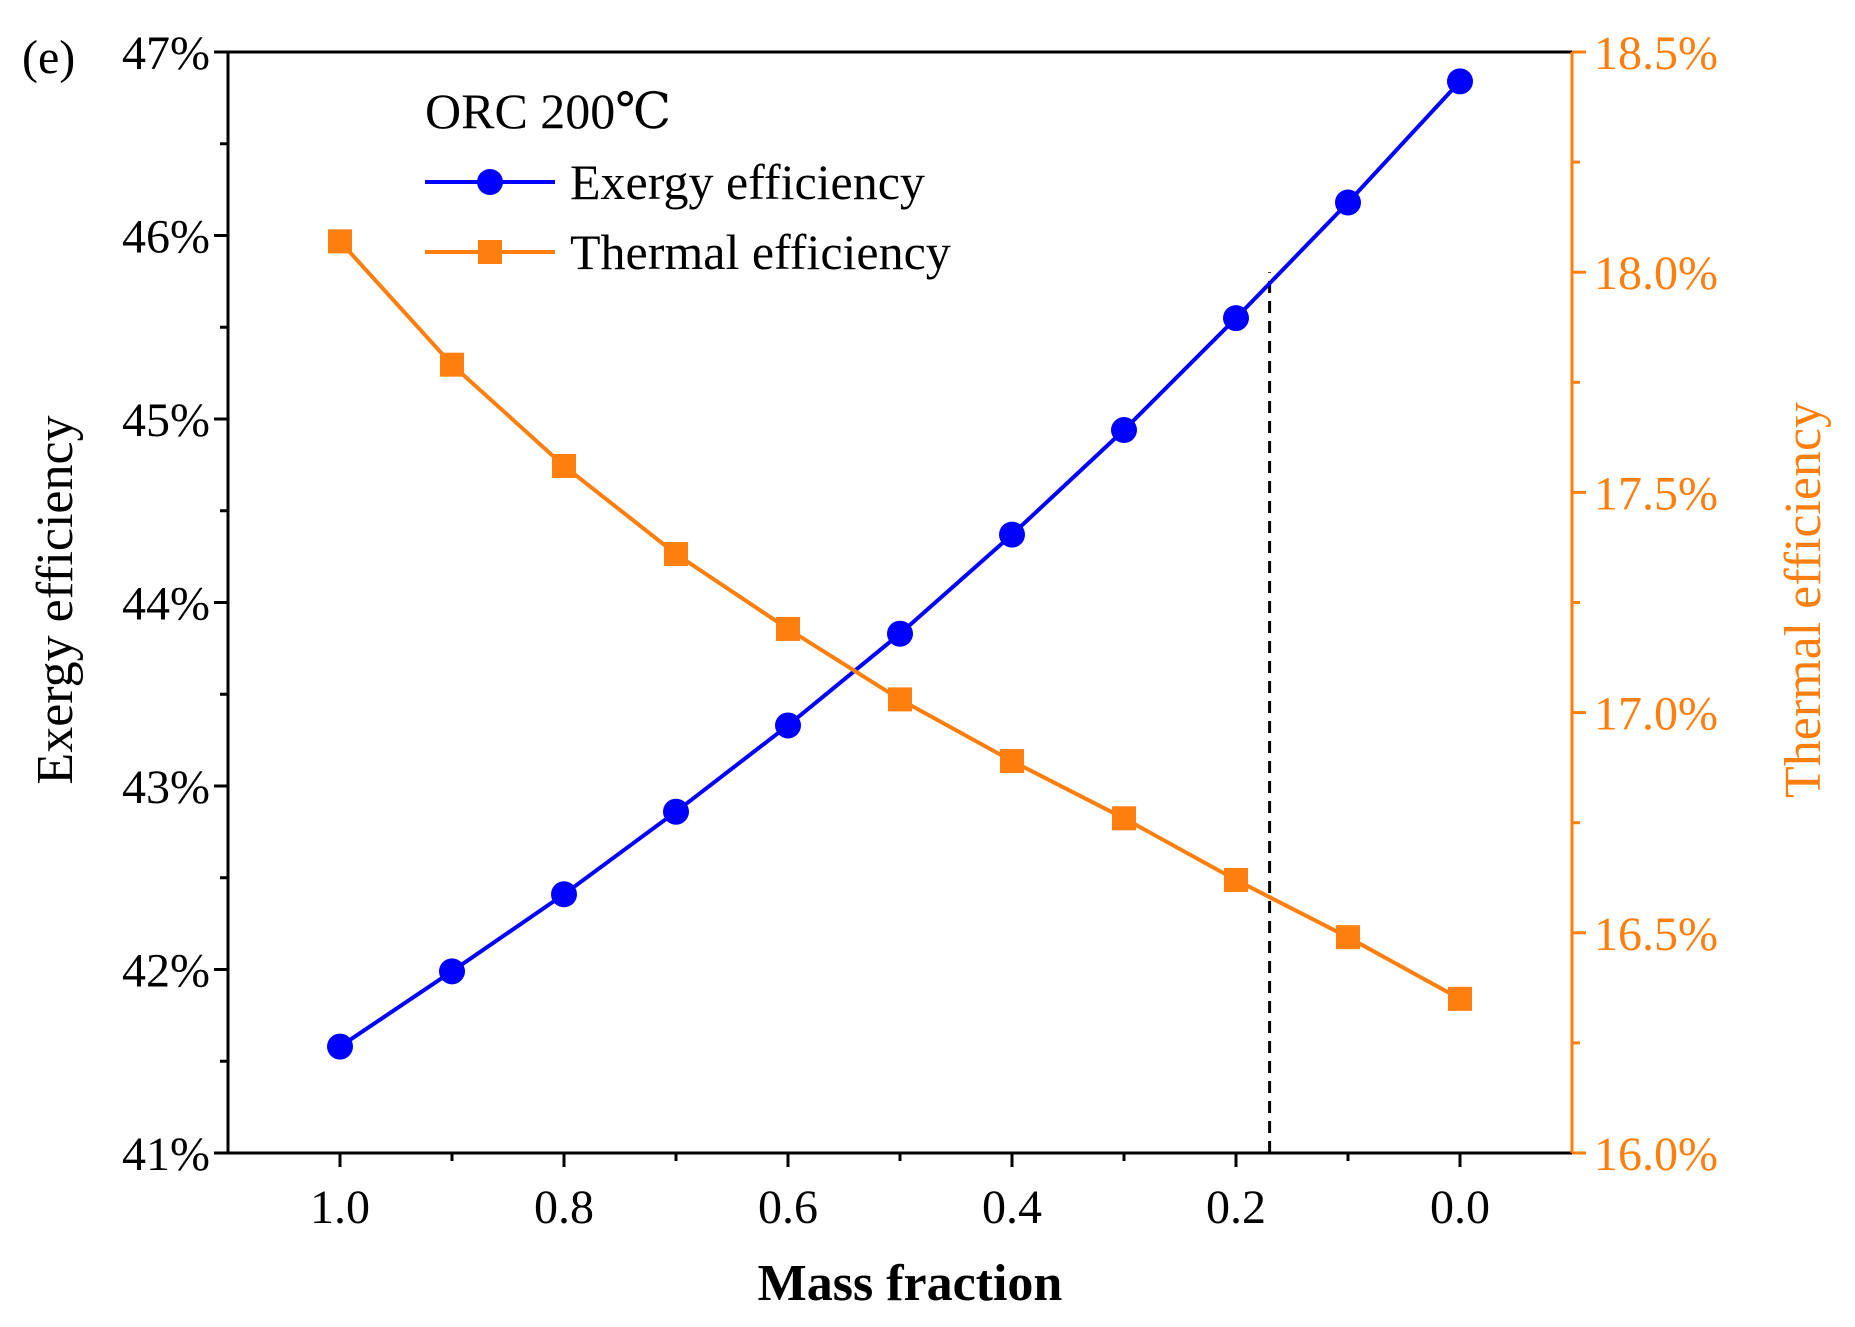  What do you see at coordinates (48, 57) in the screenshot?
I see `panel-label: (e)` at bounding box center [48, 57].